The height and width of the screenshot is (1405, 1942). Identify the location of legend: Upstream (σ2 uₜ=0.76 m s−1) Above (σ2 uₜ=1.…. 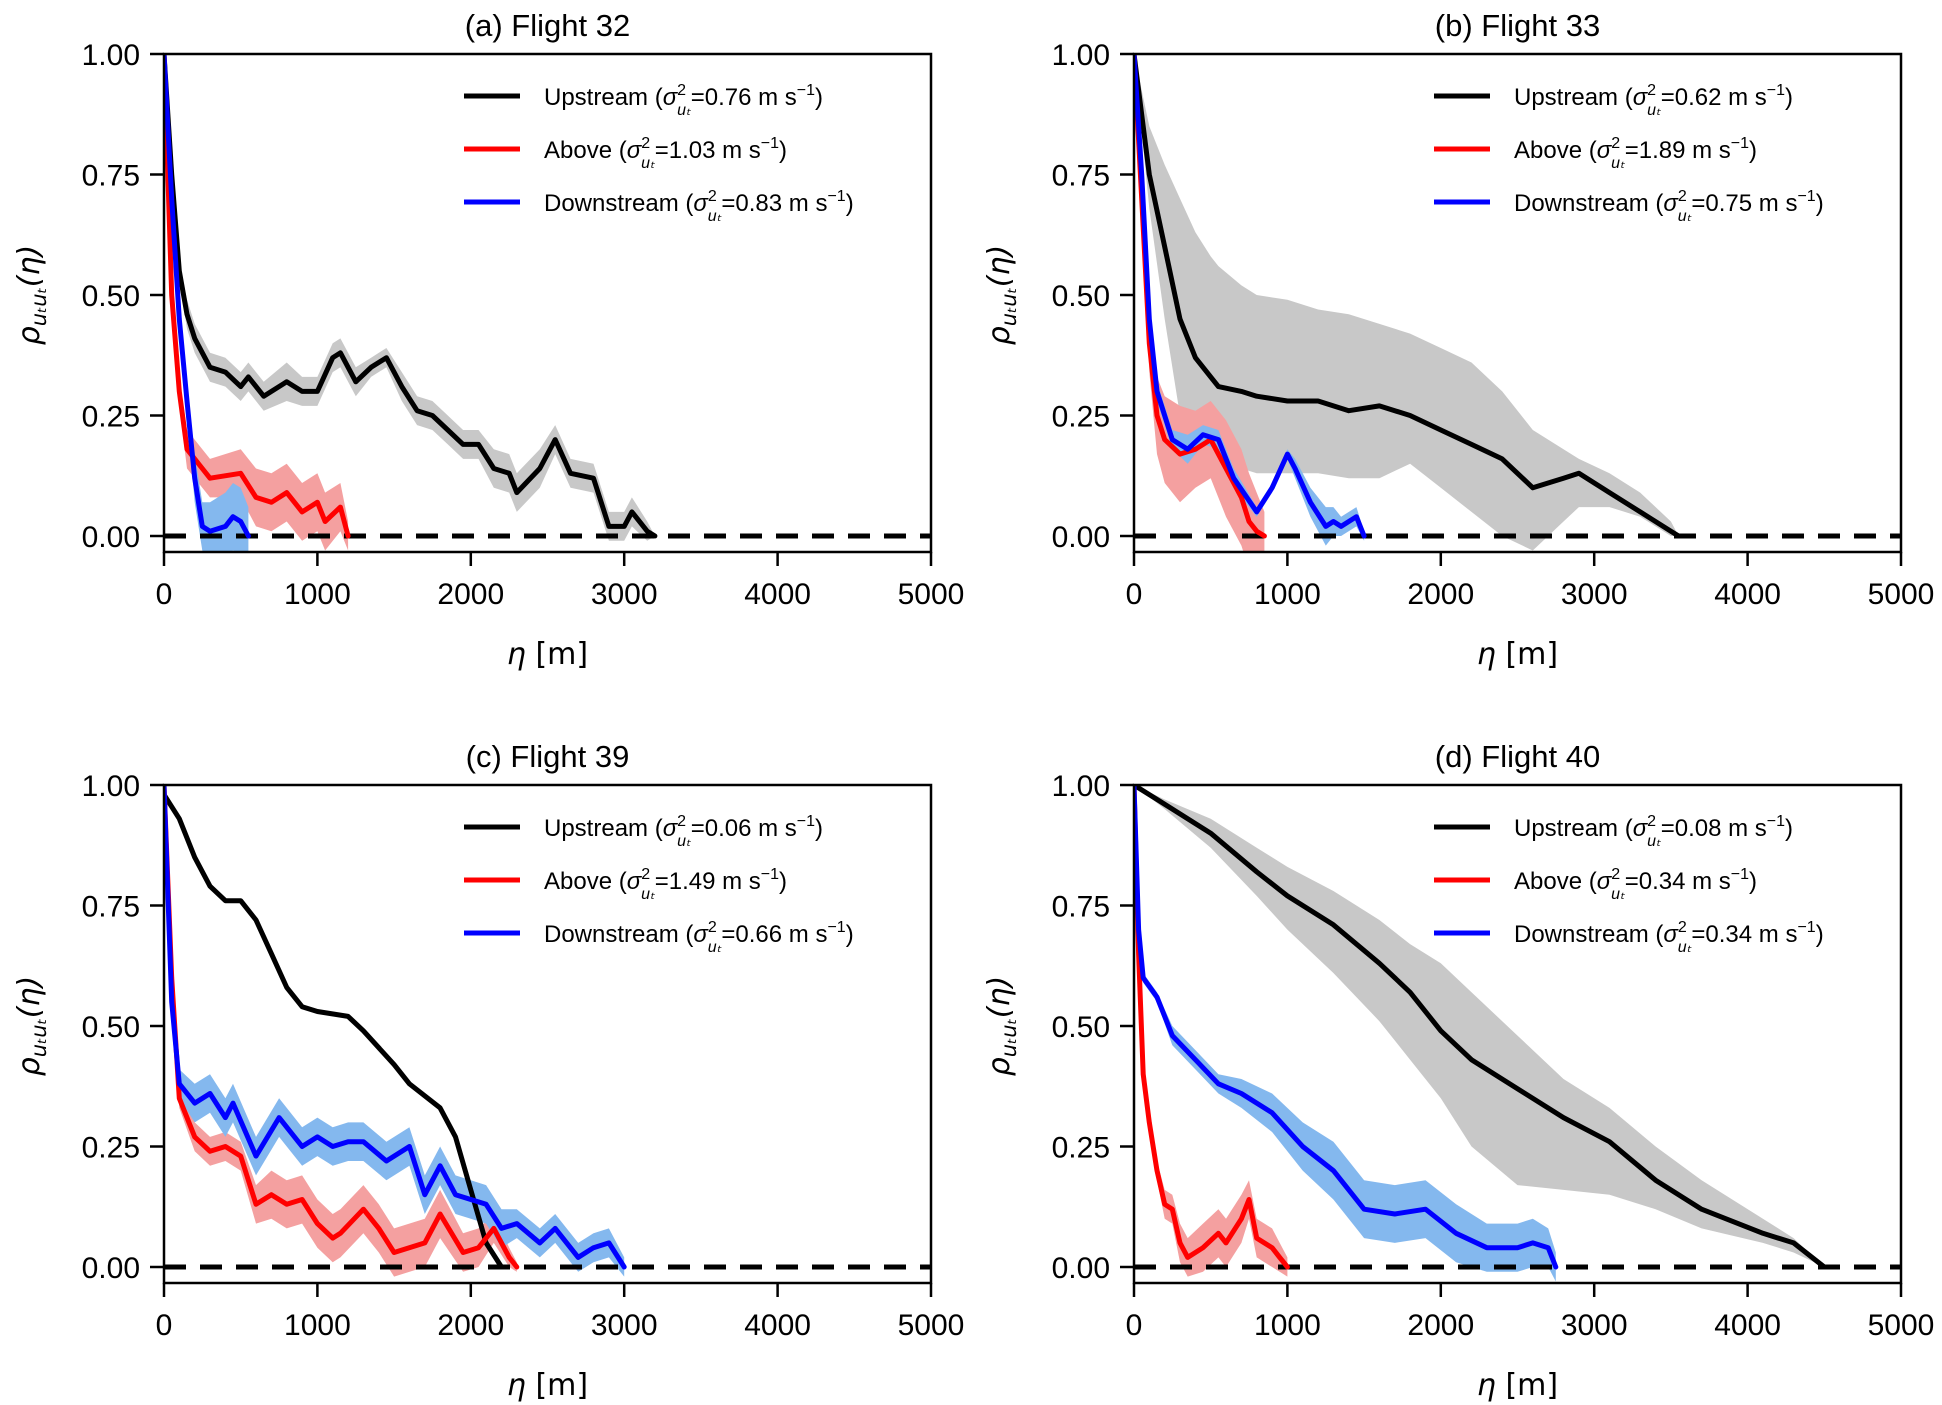
(659, 153).